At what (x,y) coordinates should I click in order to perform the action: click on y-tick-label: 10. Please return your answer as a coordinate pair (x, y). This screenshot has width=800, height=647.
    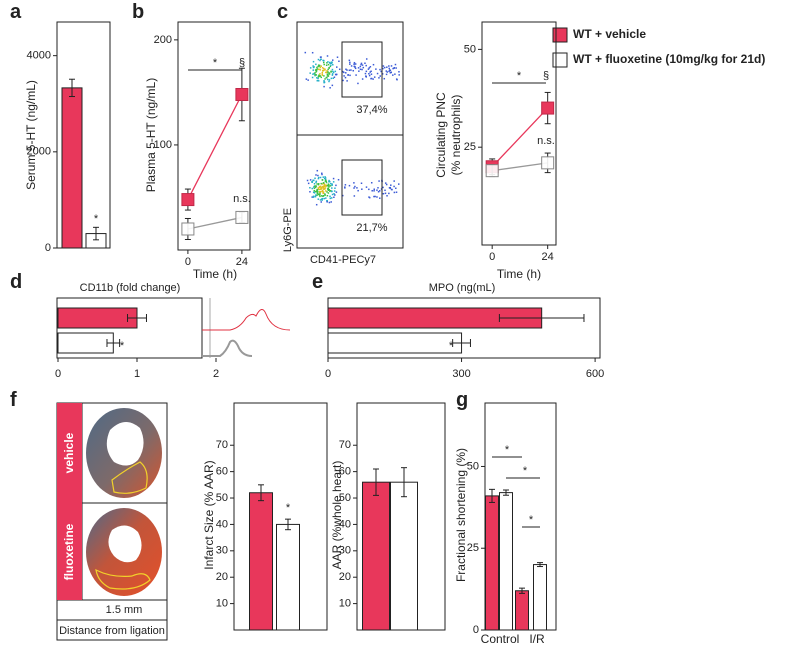
    Looking at the image, I should click on (345, 604).